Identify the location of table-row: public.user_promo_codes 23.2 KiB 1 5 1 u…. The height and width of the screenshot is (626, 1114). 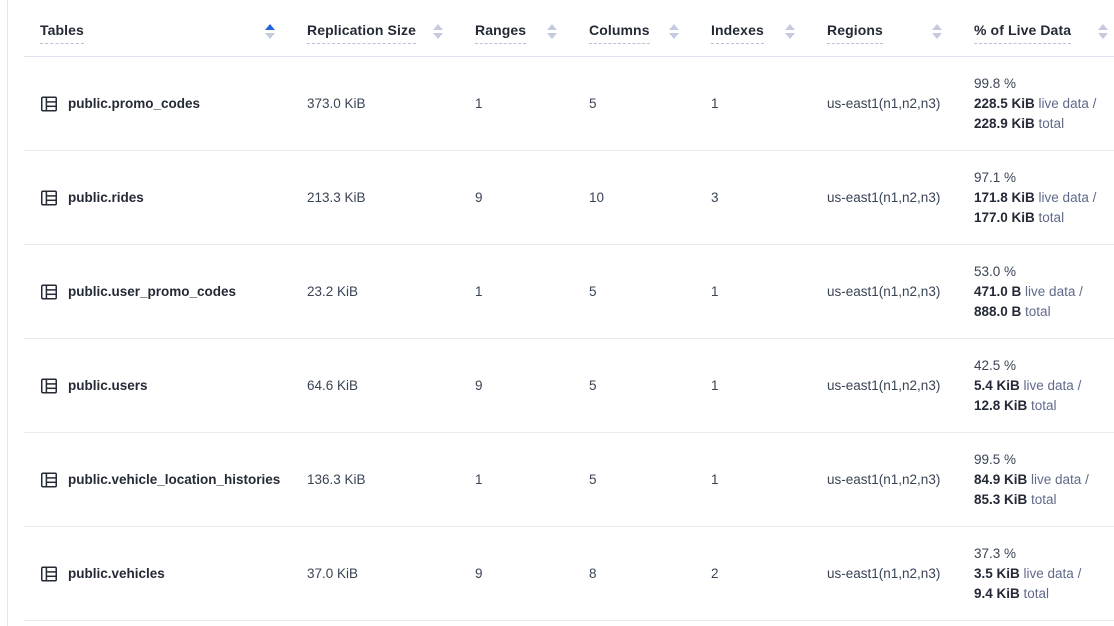
(569, 292).